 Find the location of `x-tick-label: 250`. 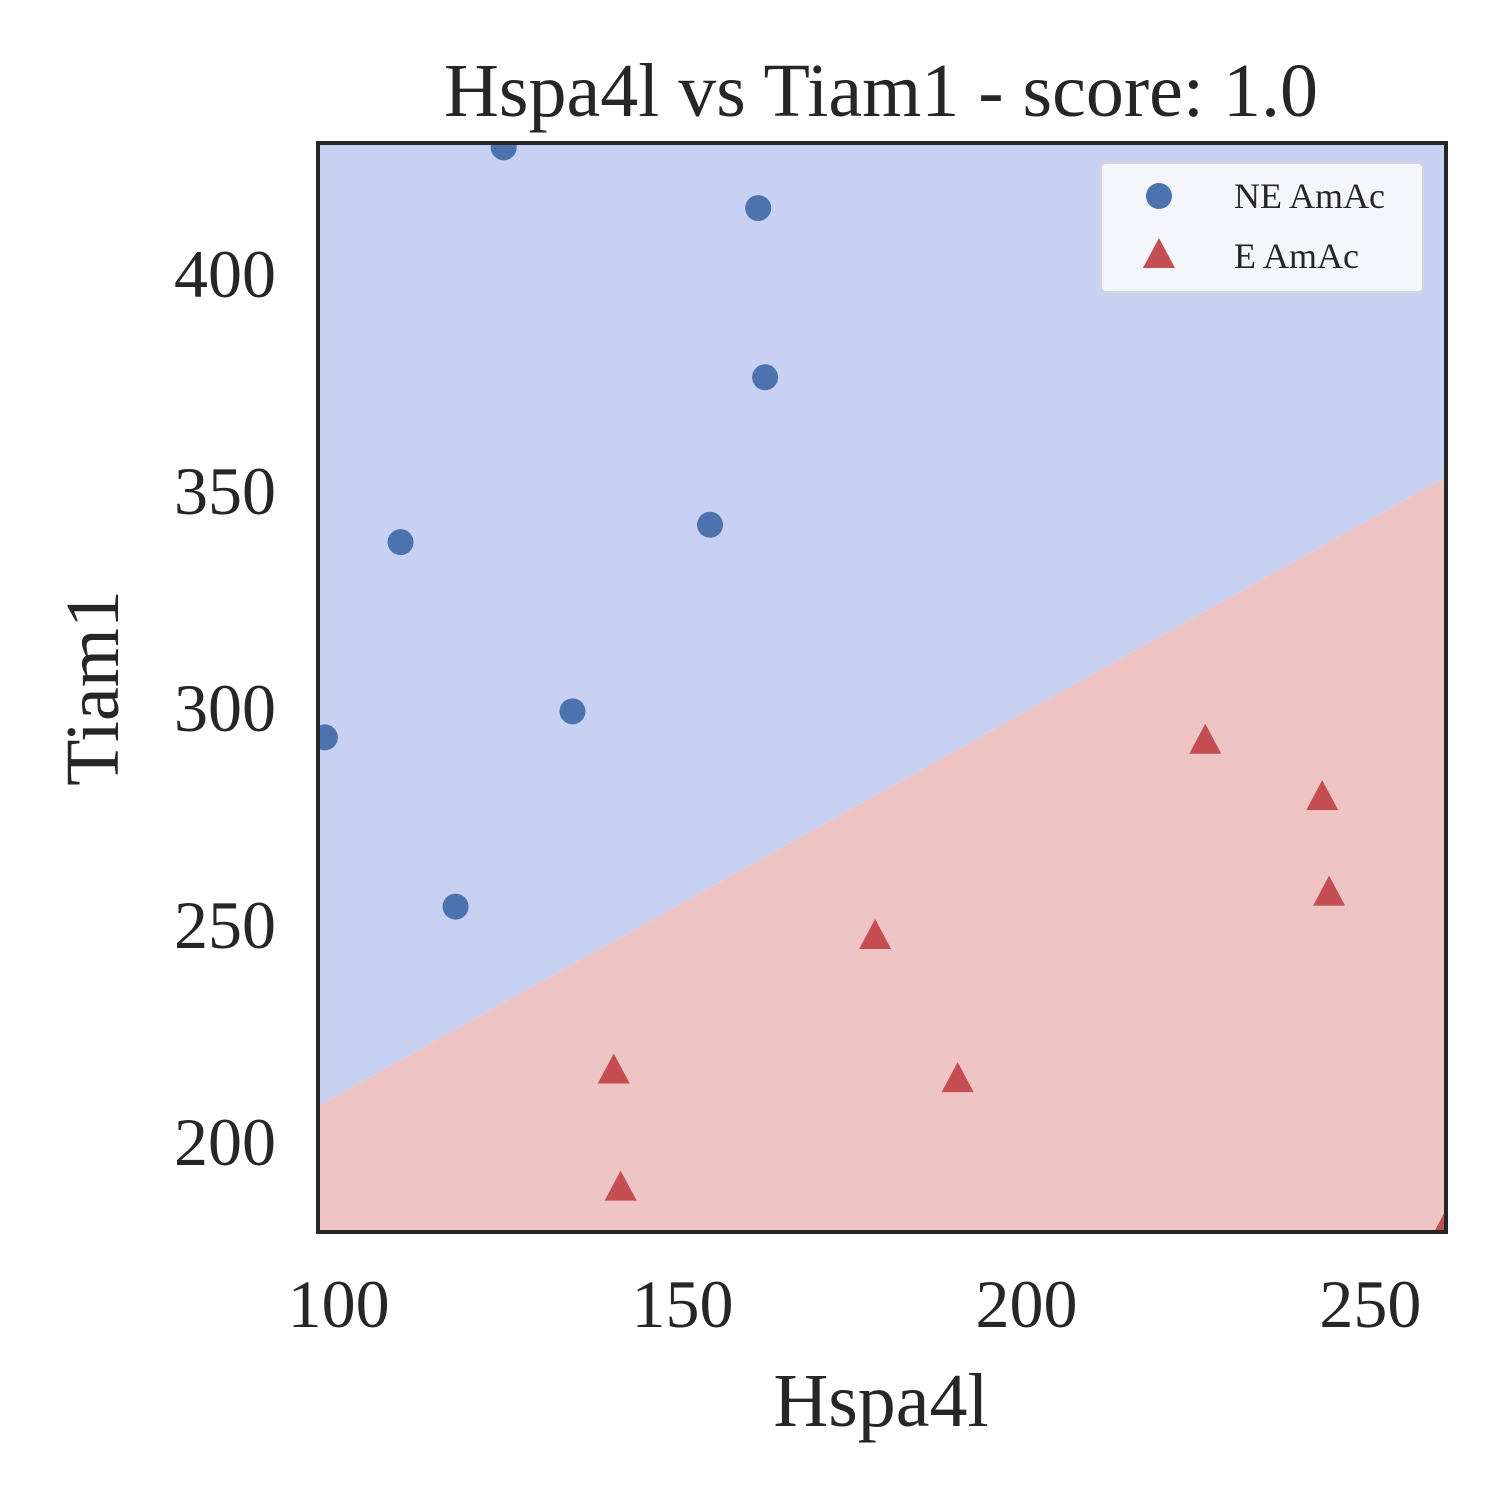

x-tick-label: 250 is located at coordinates (1370, 1304).